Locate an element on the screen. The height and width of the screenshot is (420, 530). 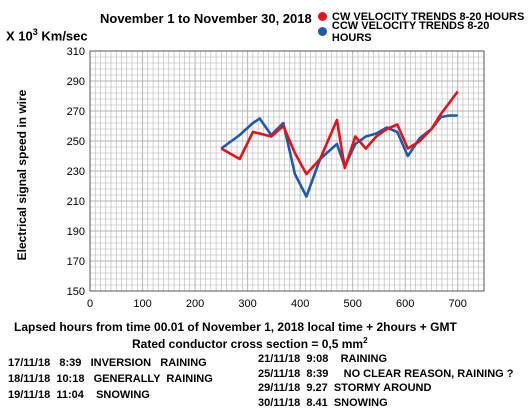
note-line: 18/11/18 10:18 GENERALLY RAINING is located at coordinates (110, 379).